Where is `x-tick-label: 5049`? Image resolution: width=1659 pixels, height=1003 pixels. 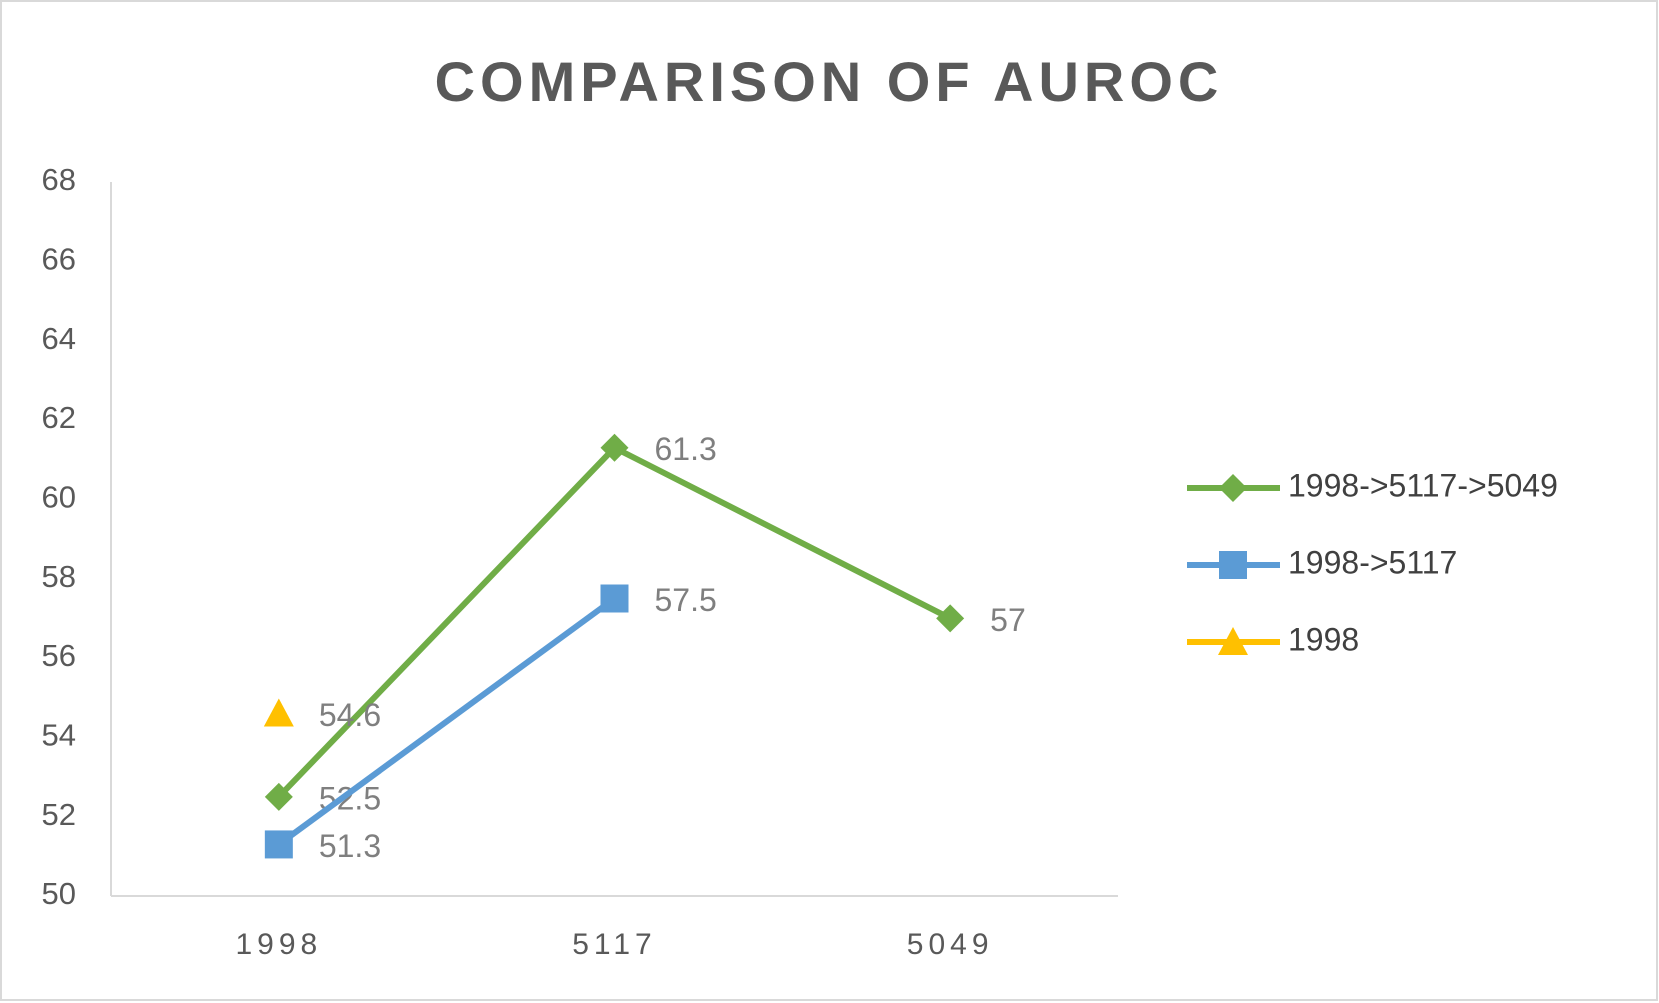
x-tick-label: 5049 is located at coordinates (950, 944).